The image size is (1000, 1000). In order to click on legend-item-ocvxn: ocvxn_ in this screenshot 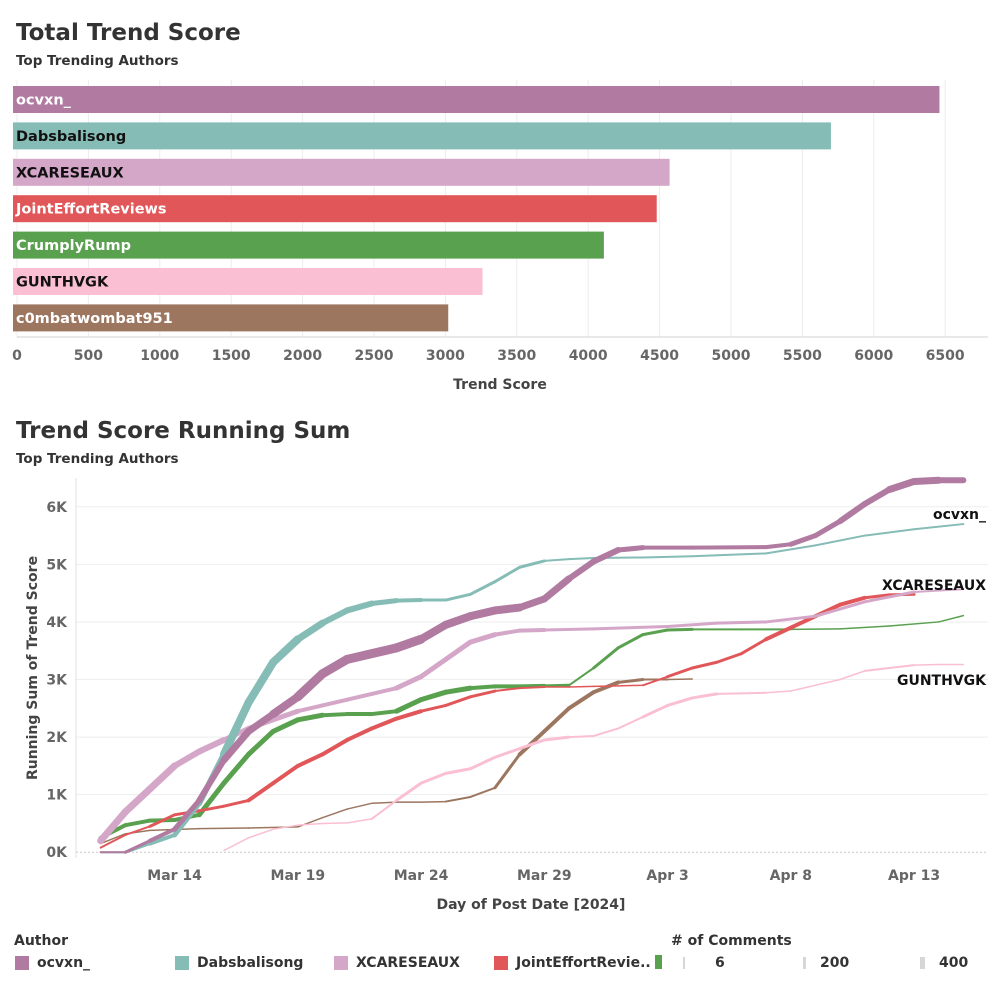, I will do `click(52, 963)`.